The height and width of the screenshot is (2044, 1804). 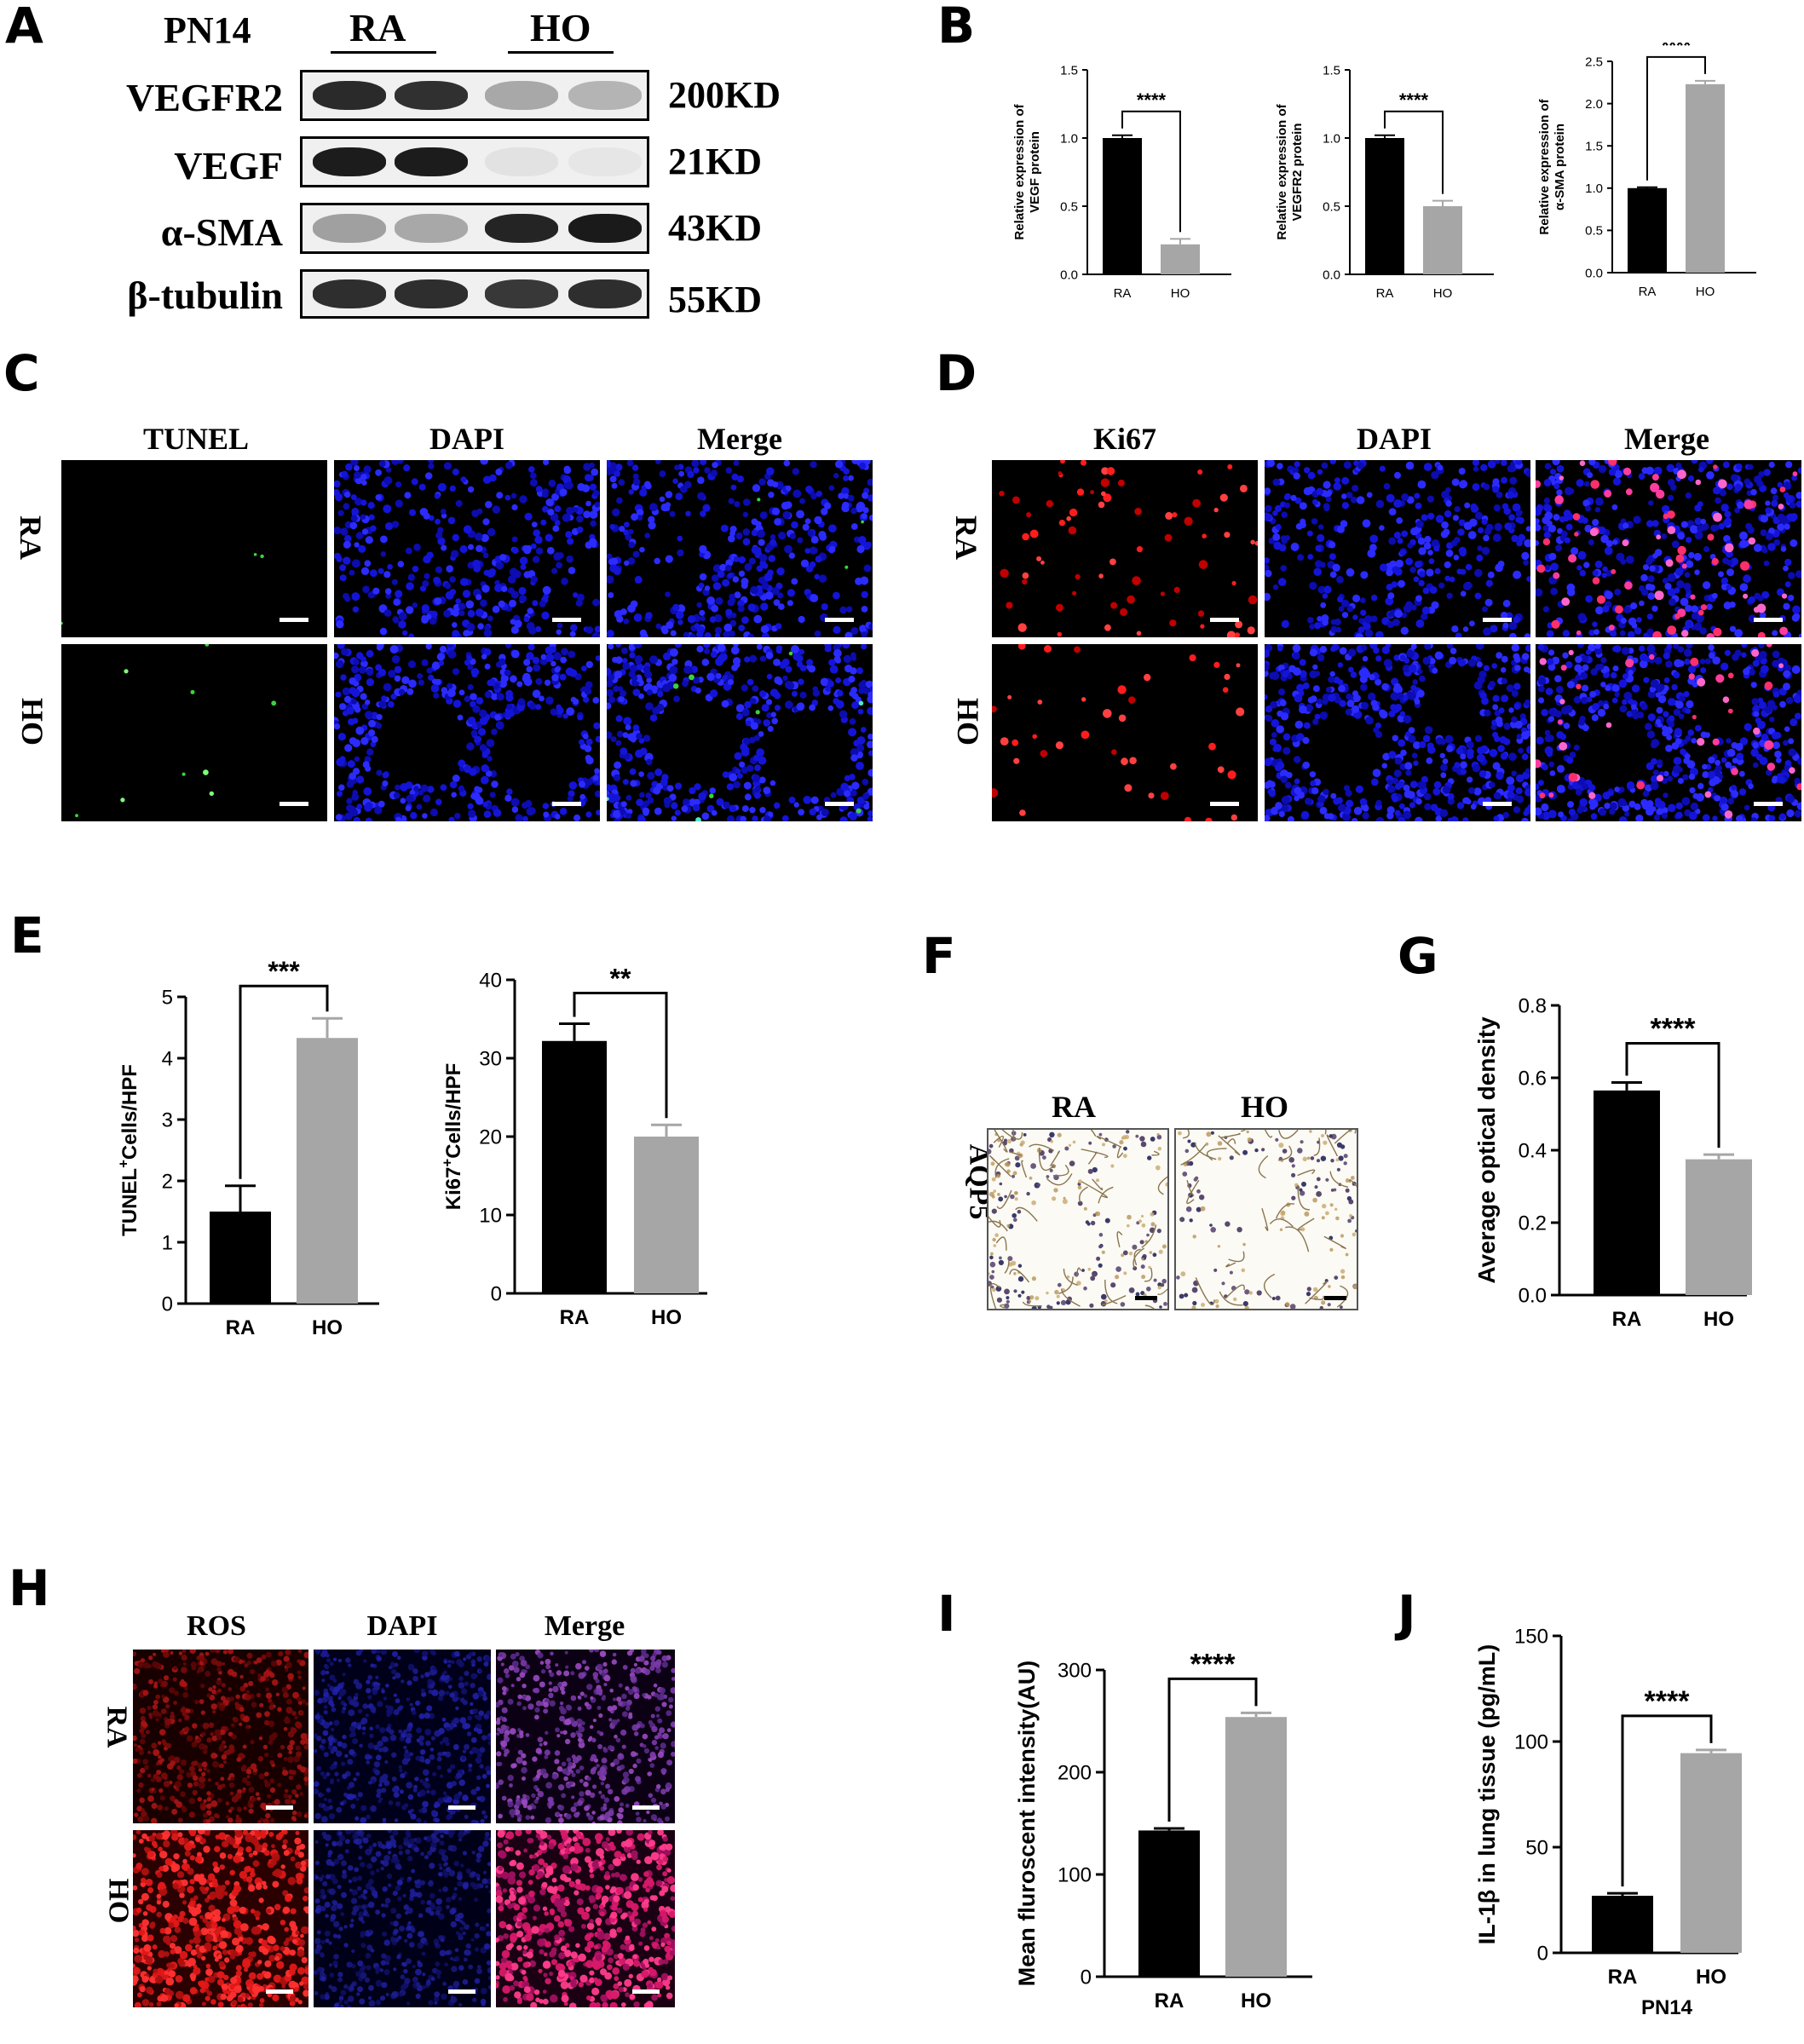 I want to click on y-axis-label: Mean fluroscent intensity(AU), so click(x=1027, y=1824).